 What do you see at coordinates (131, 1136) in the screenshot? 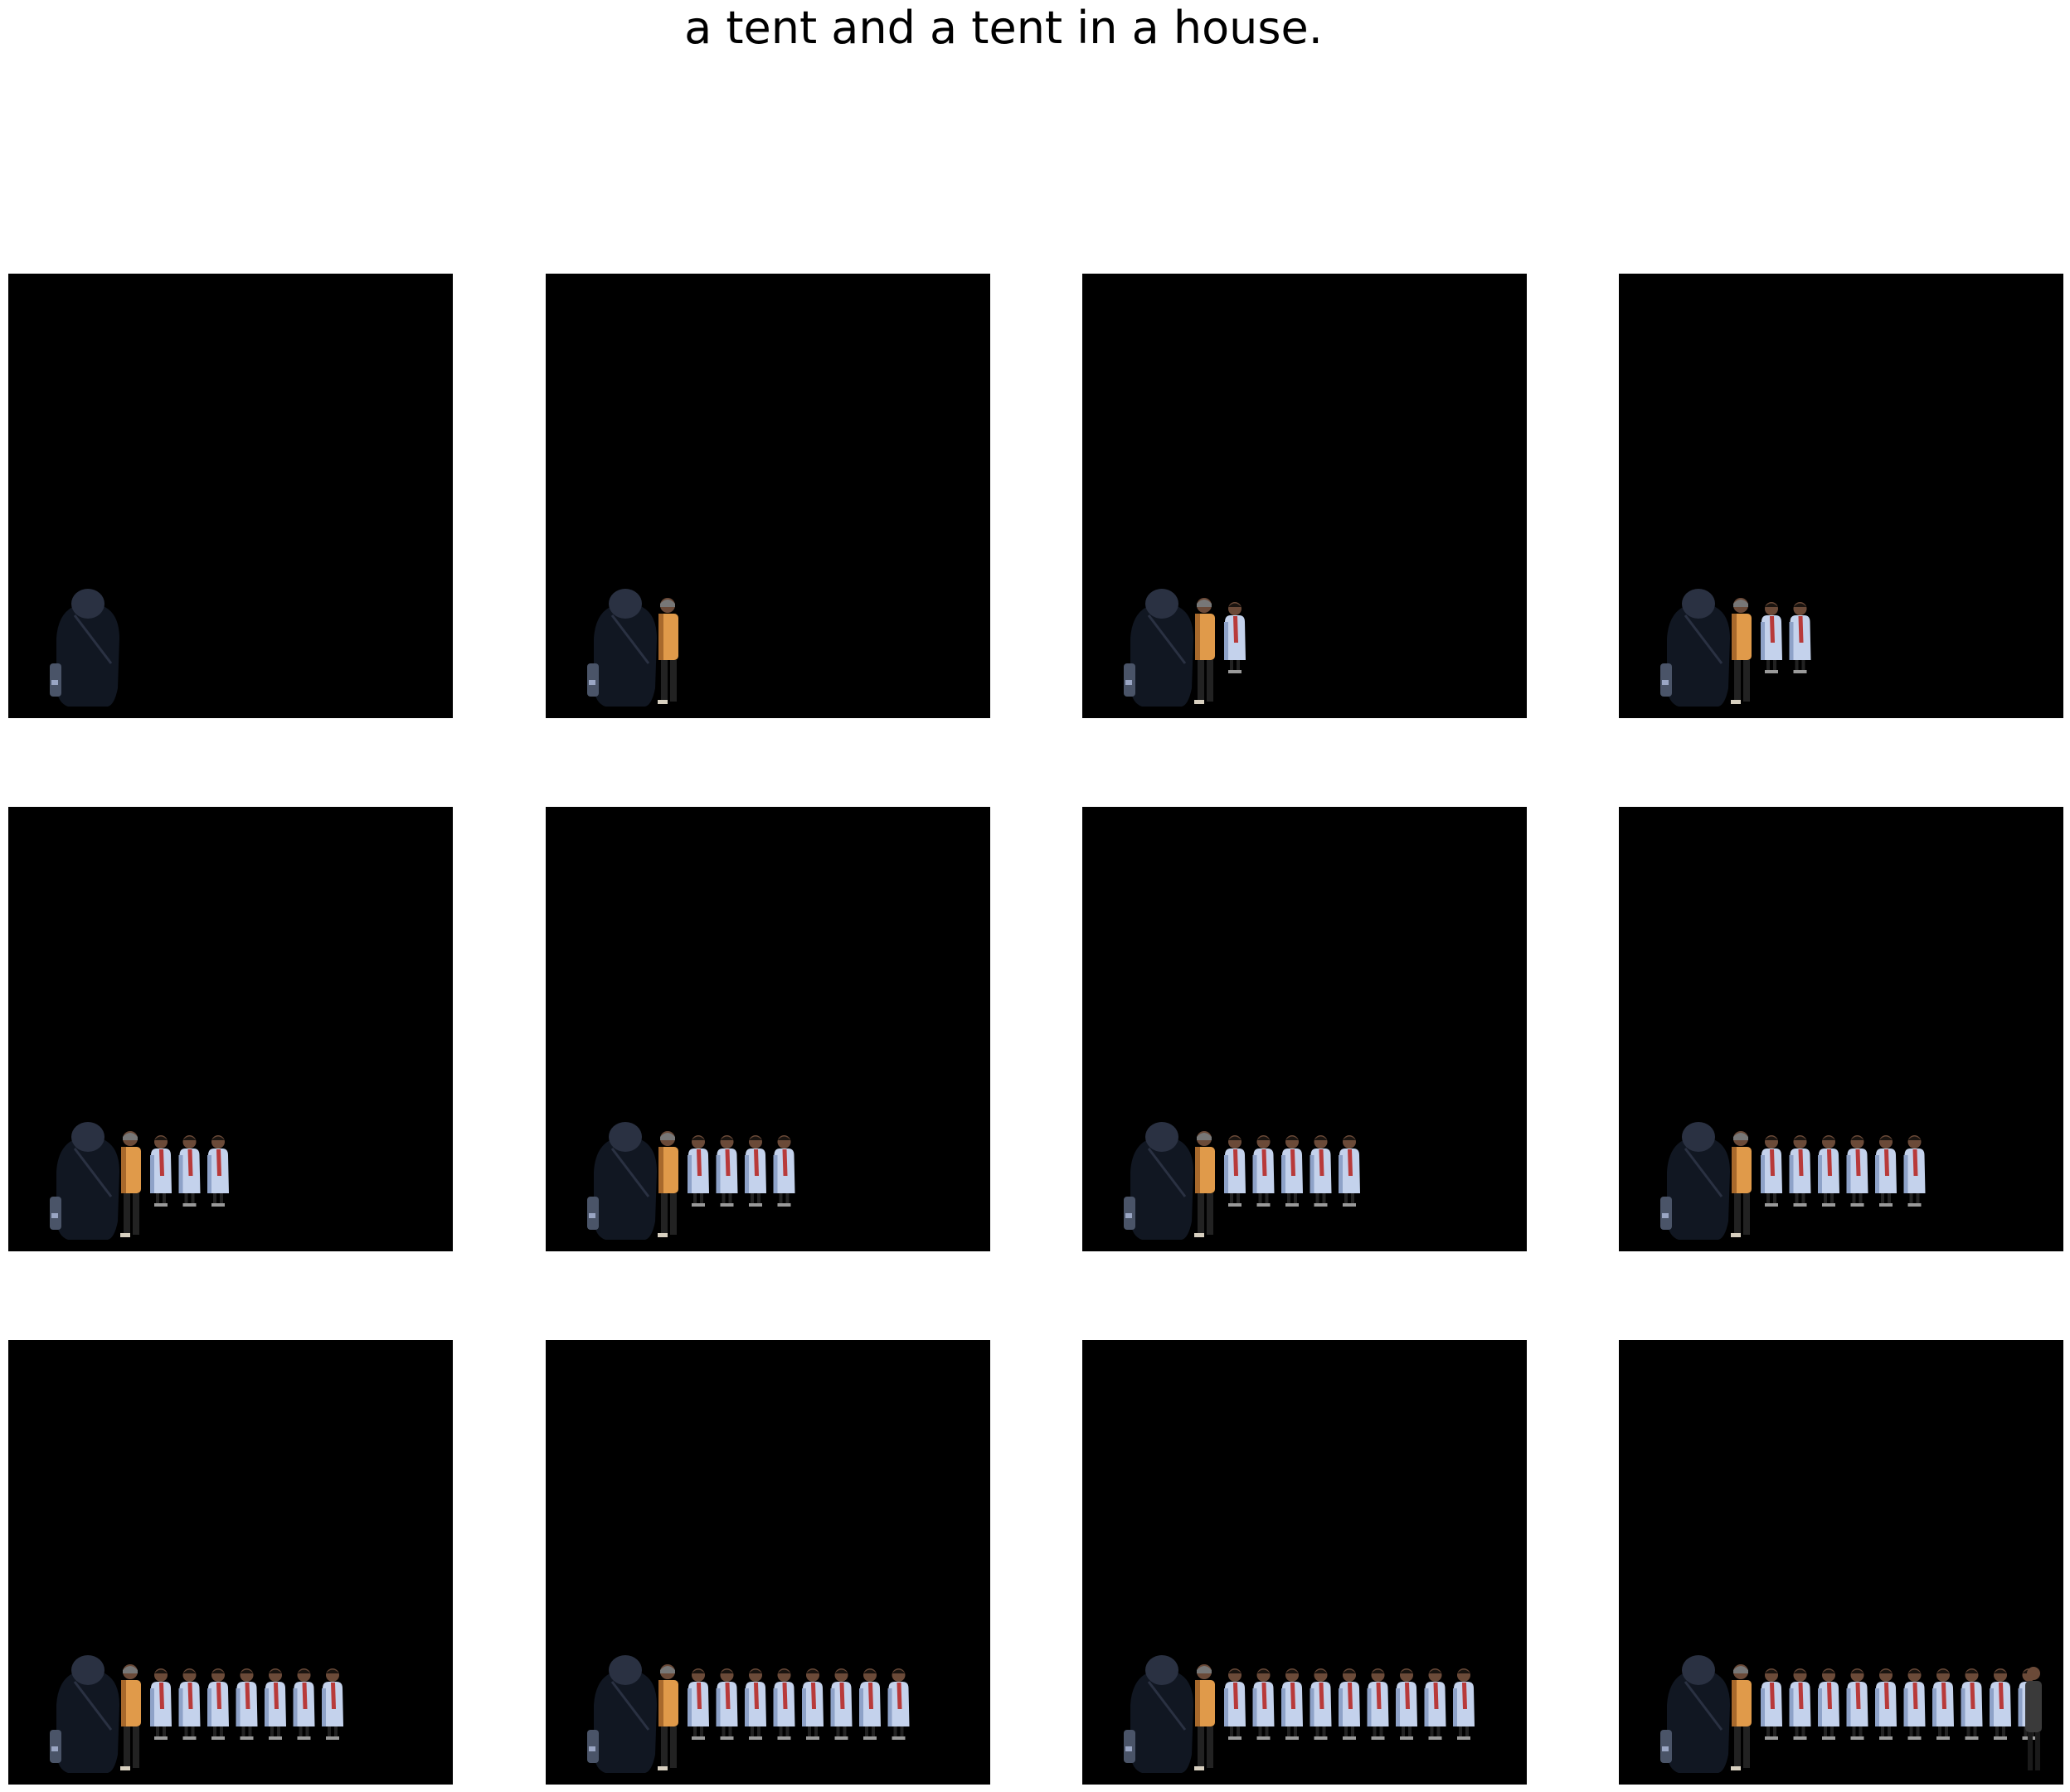
I see `orange-figure-hair` at bounding box center [131, 1136].